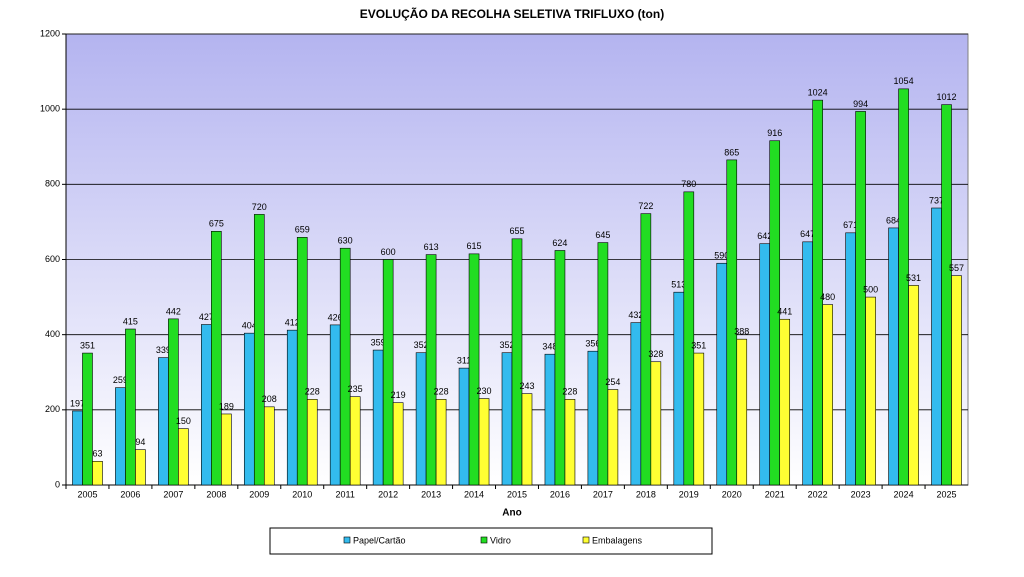 The height and width of the screenshot is (577, 1024). I want to click on data-label: 671, so click(850, 225).